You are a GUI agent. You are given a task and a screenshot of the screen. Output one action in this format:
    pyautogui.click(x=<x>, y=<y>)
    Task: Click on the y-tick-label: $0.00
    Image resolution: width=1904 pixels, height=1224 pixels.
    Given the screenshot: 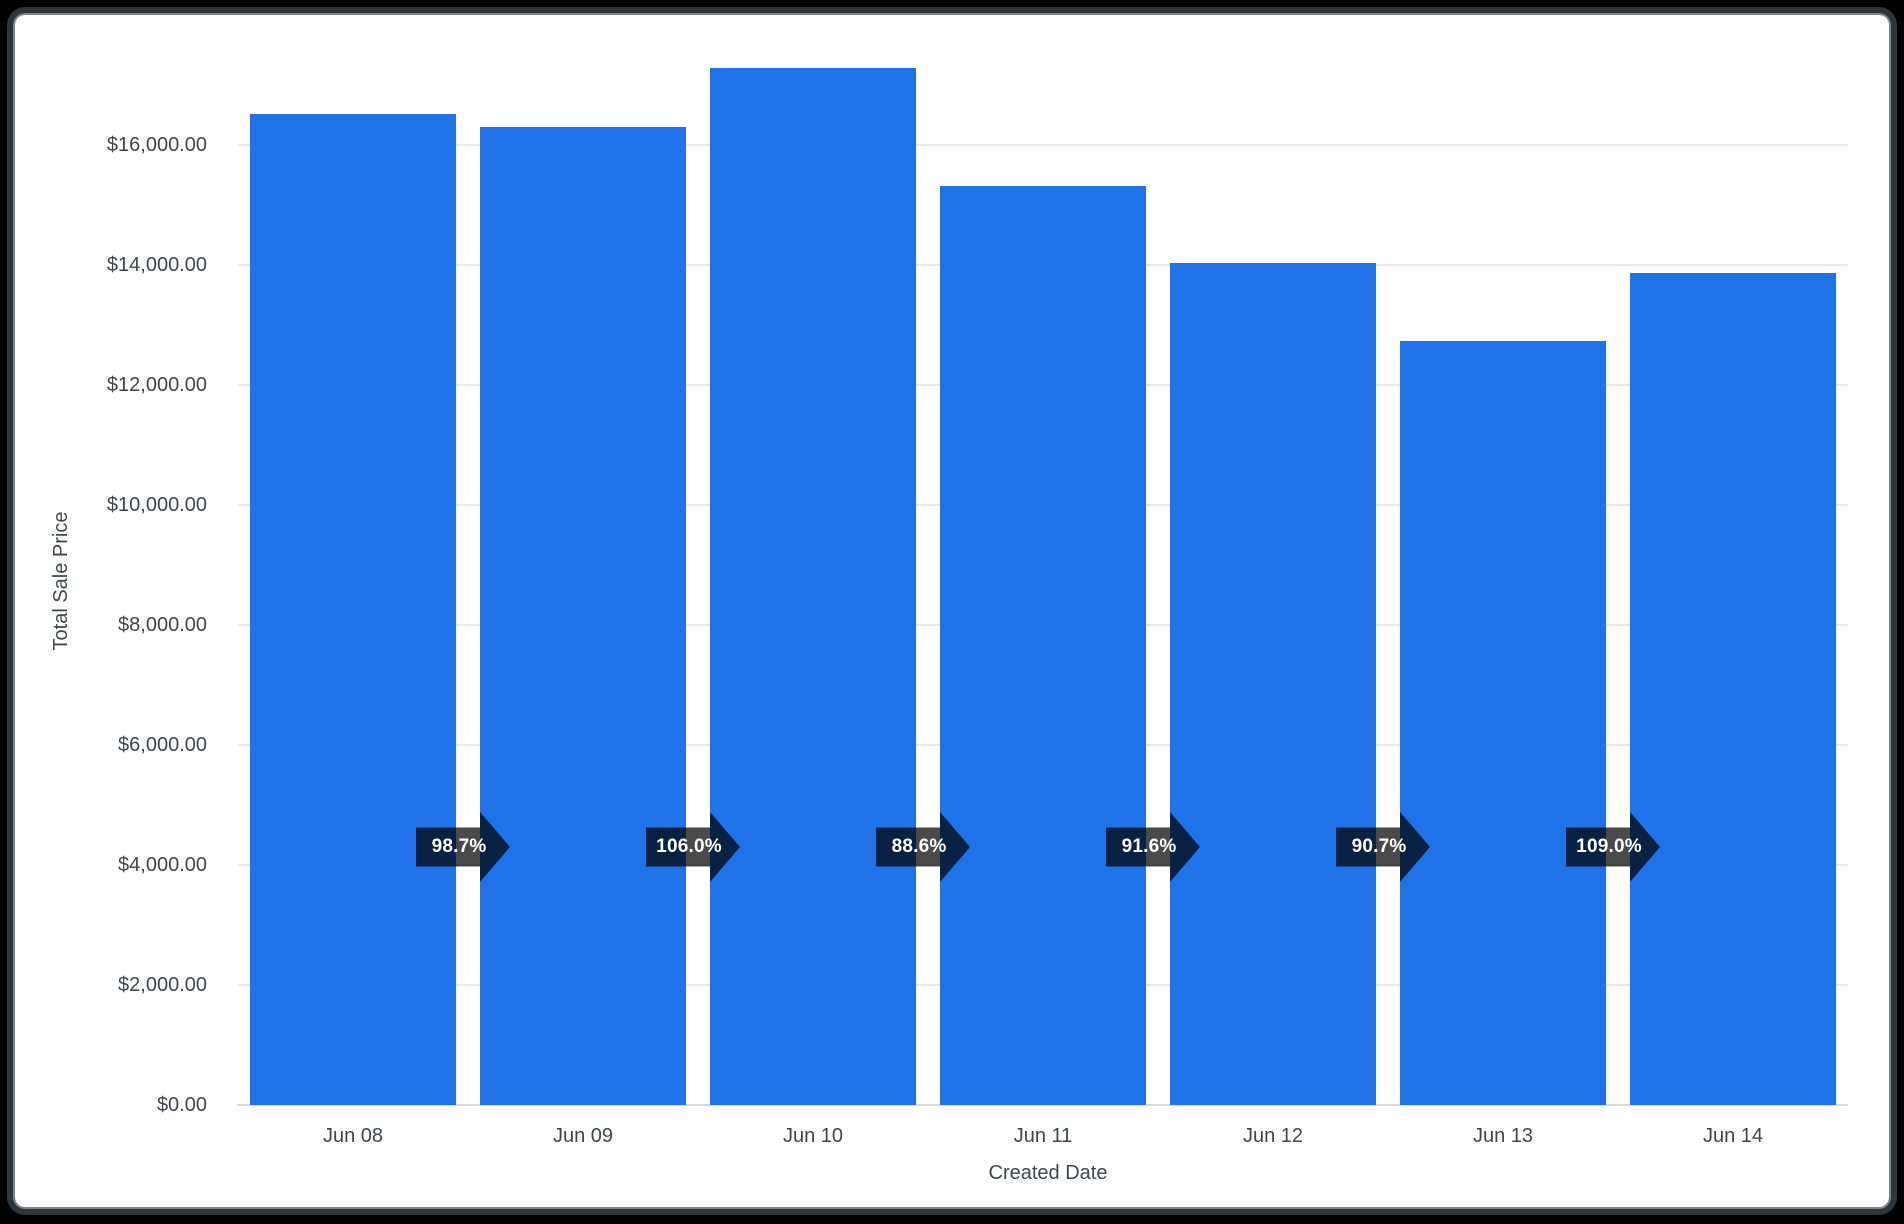 What is the action you would take?
    pyautogui.click(x=181, y=1105)
    